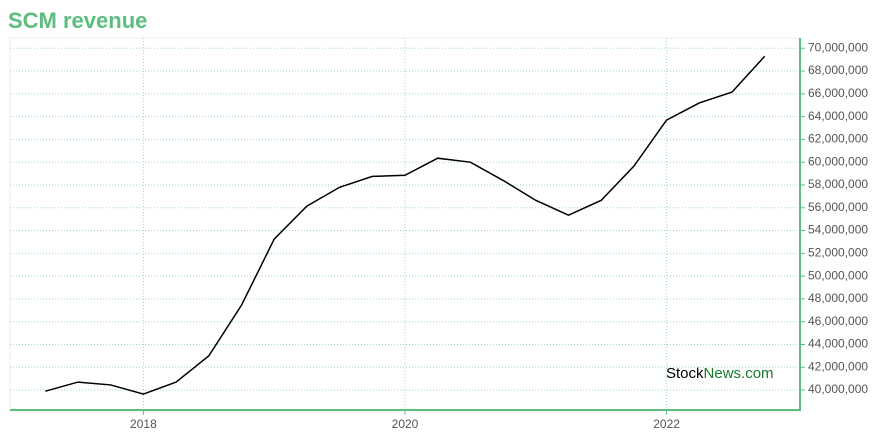  I want to click on y-tick-label: 44,000,000, so click(838, 344).